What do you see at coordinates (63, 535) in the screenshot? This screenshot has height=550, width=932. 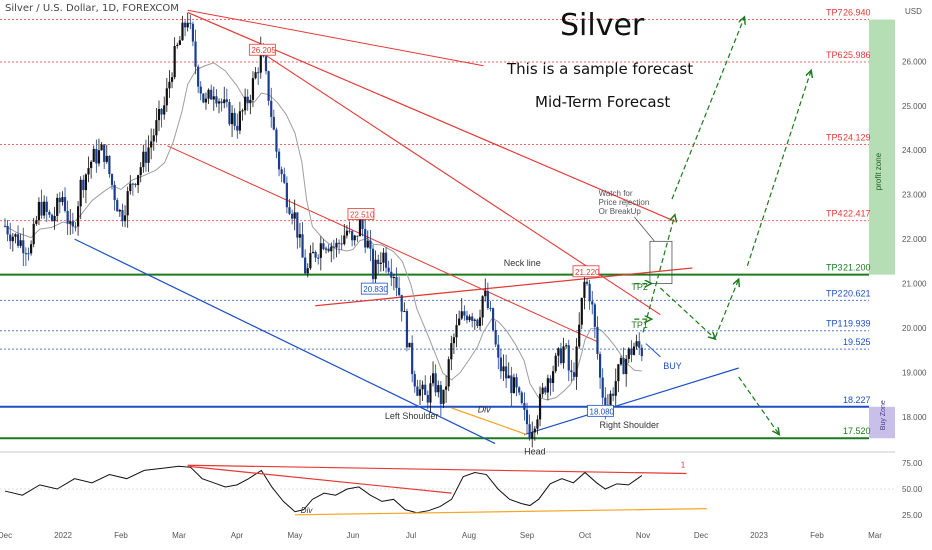 I see `time-tick-label: 2022` at bounding box center [63, 535].